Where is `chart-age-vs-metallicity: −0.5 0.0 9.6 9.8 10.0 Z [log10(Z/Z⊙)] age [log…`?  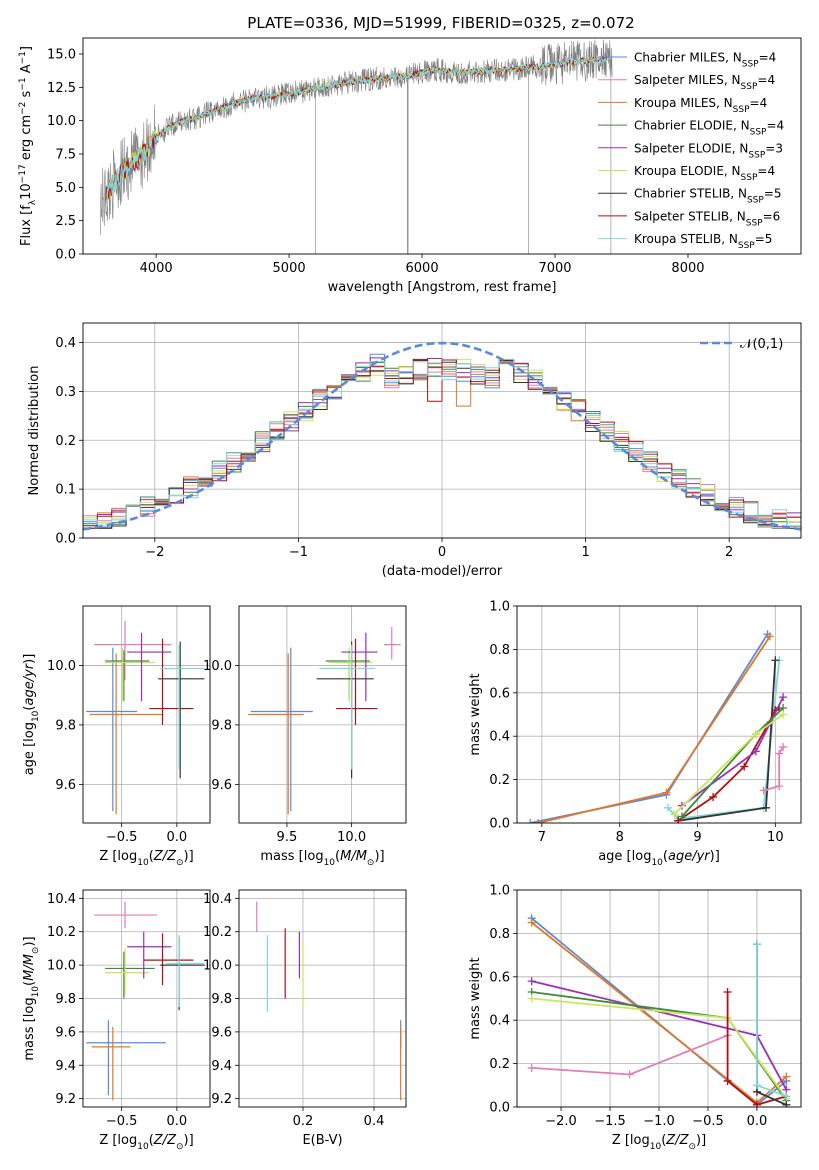 chart-age-vs-metallicity: −0.5 0.0 9.6 9.8 10.0 Z [log10(Z/Z⊙)] age [log… is located at coordinates (116, 736).